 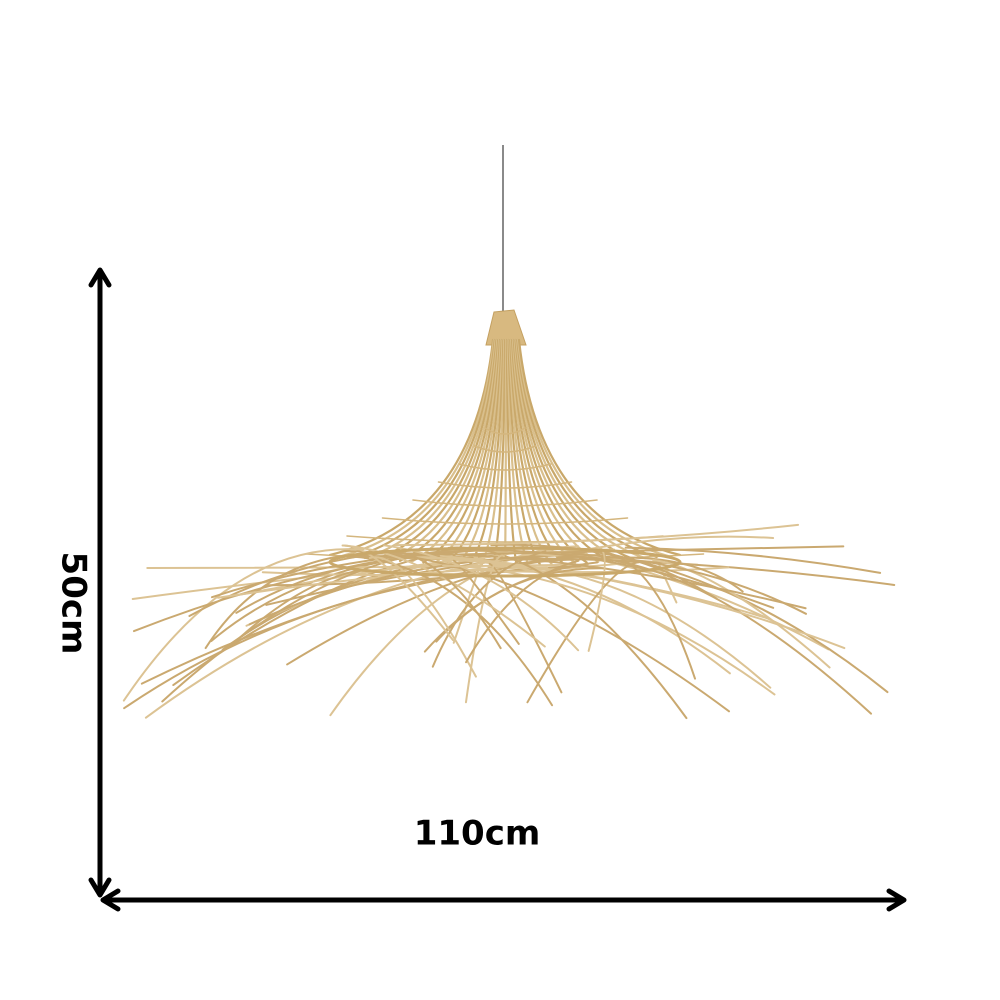 I want to click on height-label: 50cm, so click(x=74, y=603).